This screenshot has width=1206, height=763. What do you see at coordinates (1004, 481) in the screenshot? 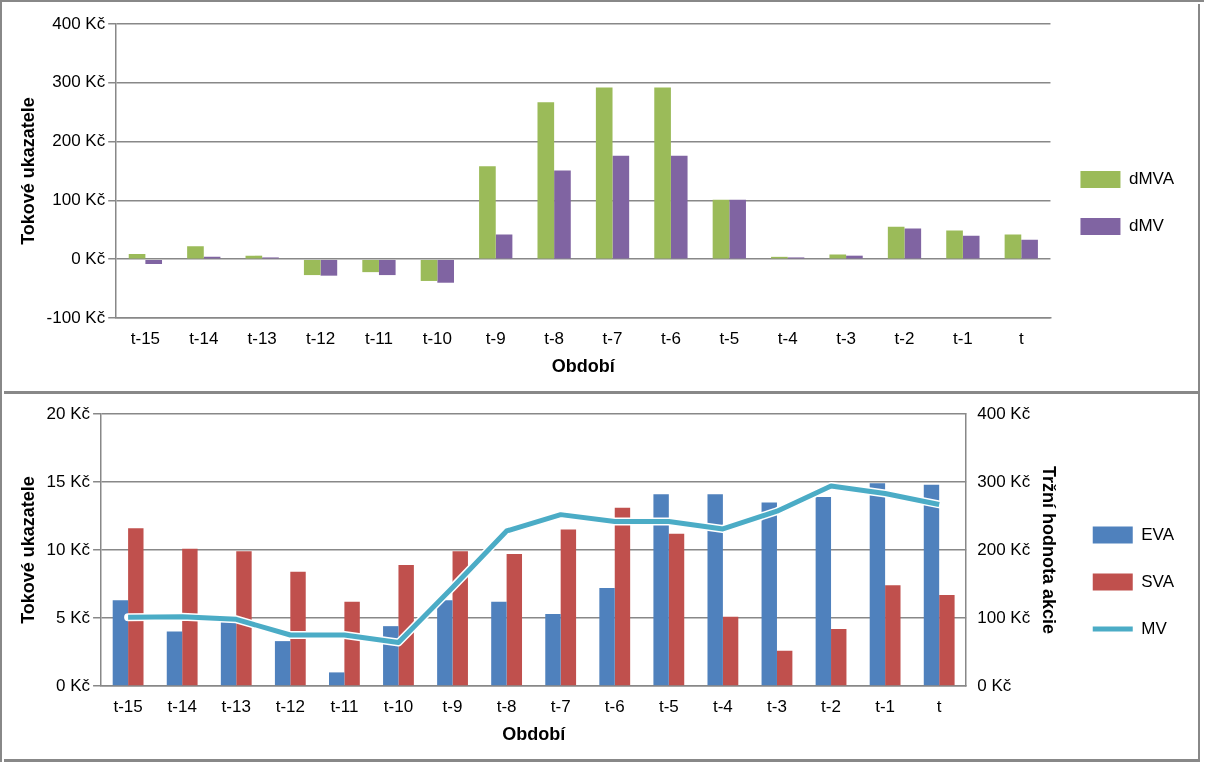
I see `y2-tick-label: 300 Kč` at bounding box center [1004, 481].